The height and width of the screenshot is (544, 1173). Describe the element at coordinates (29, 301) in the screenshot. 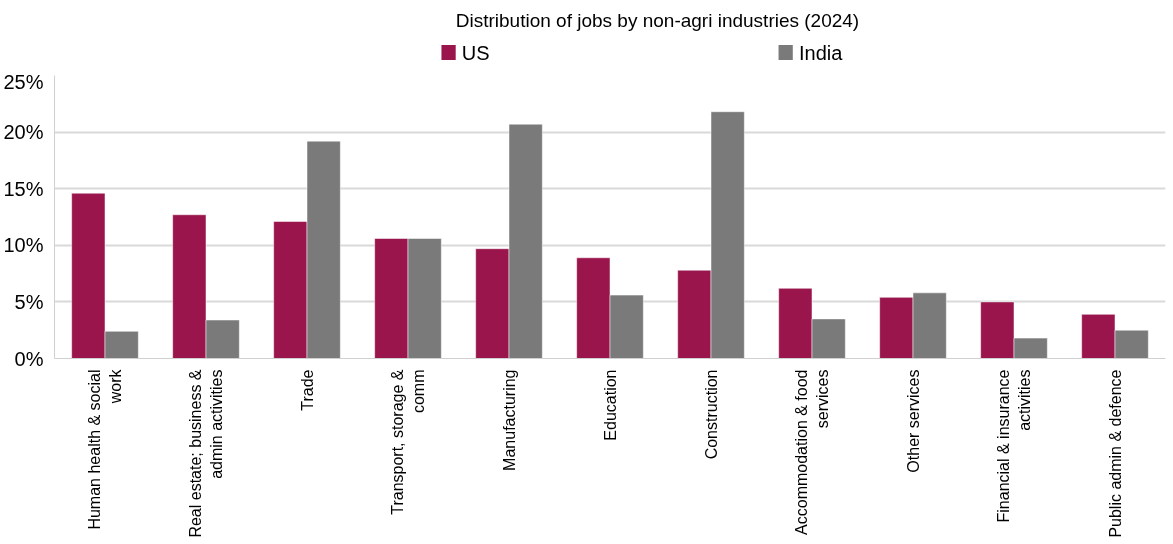

I see `y-tick-label: 5%` at that location.